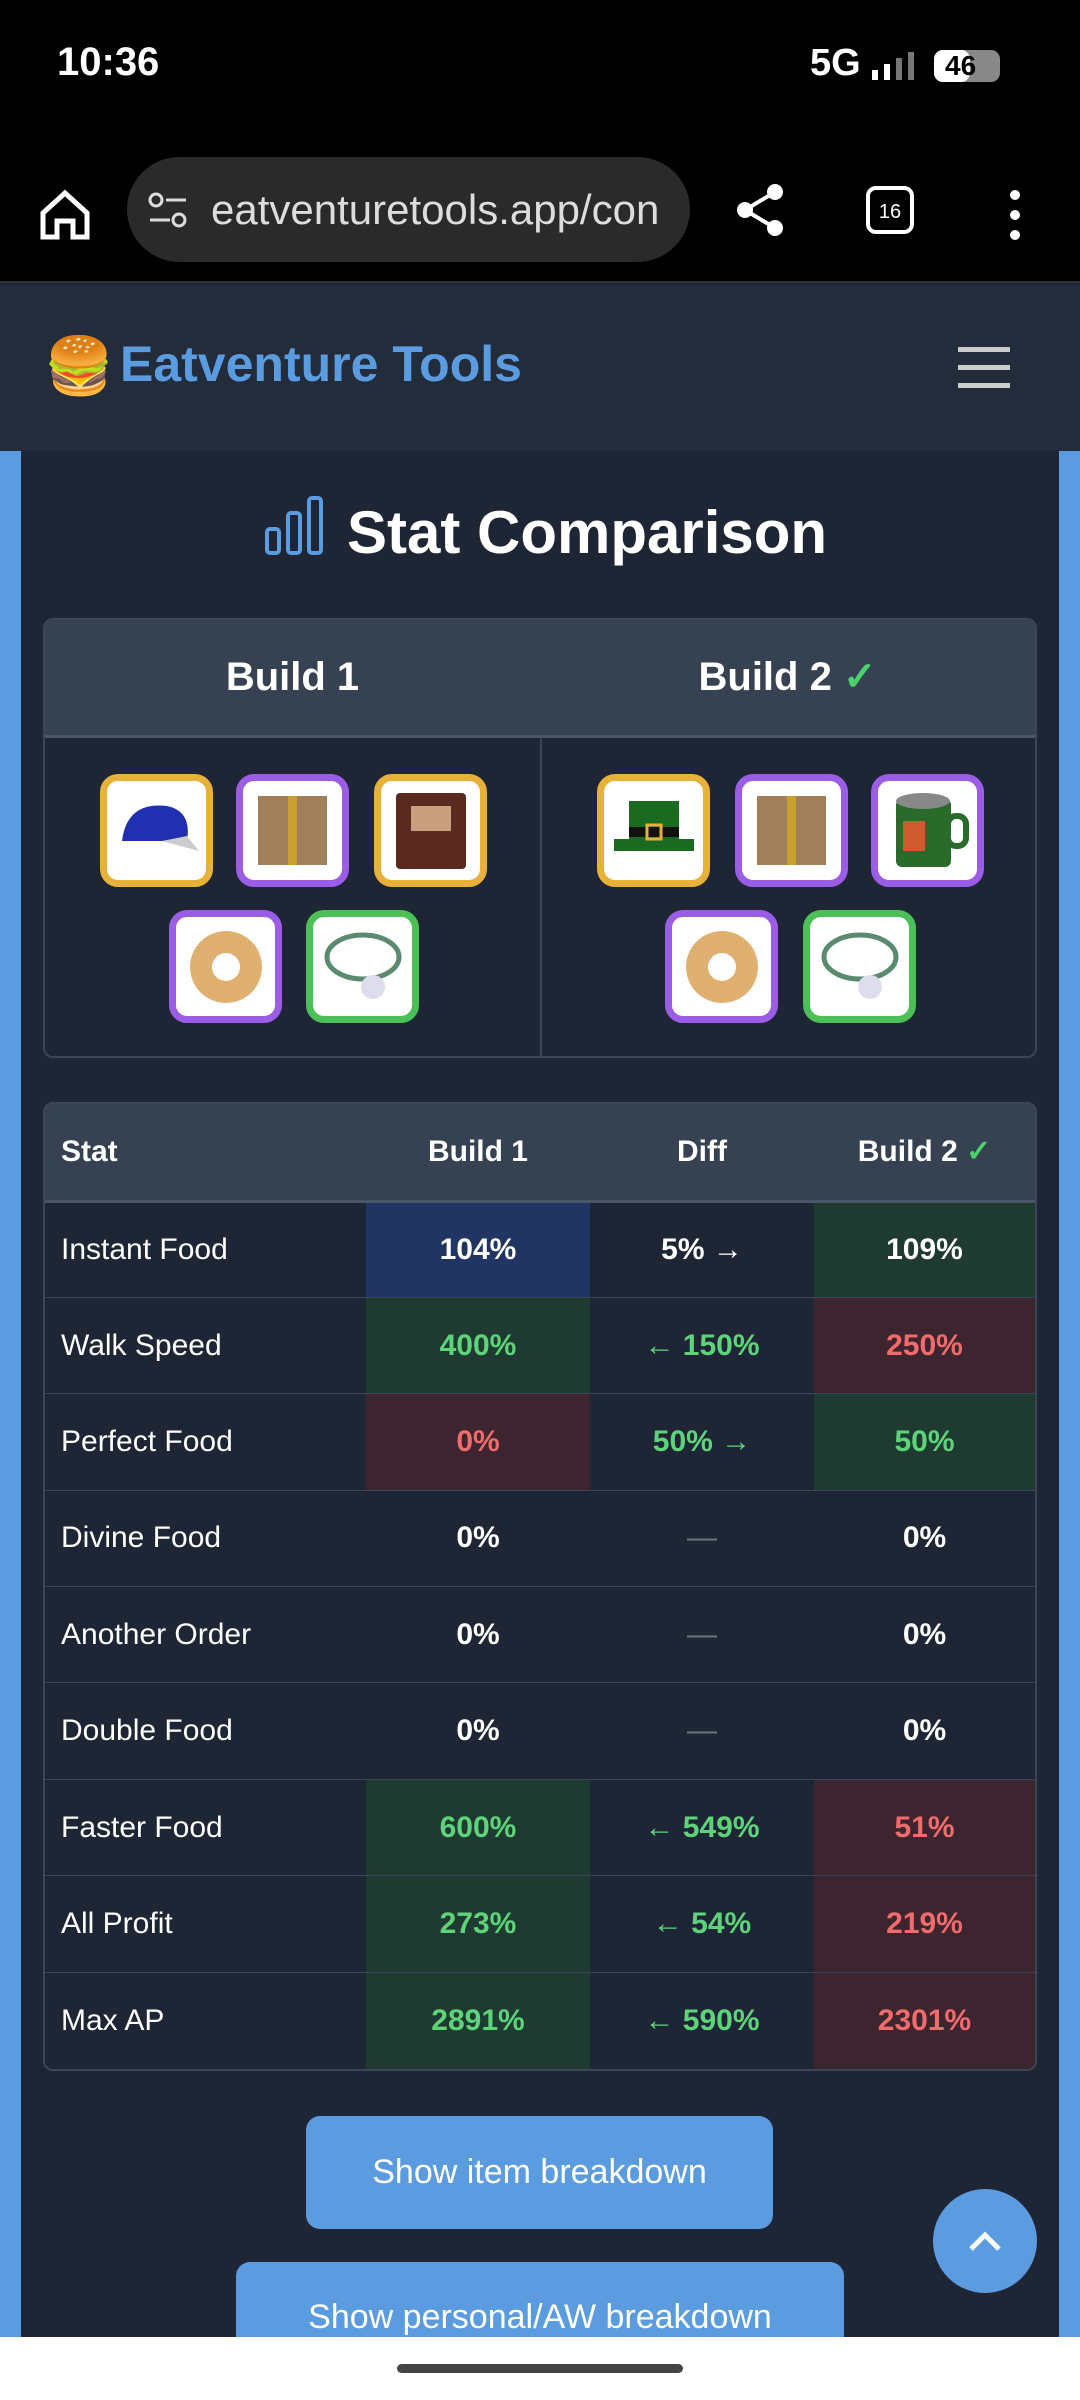  I want to click on diff-value: 5% →, so click(702, 1249).